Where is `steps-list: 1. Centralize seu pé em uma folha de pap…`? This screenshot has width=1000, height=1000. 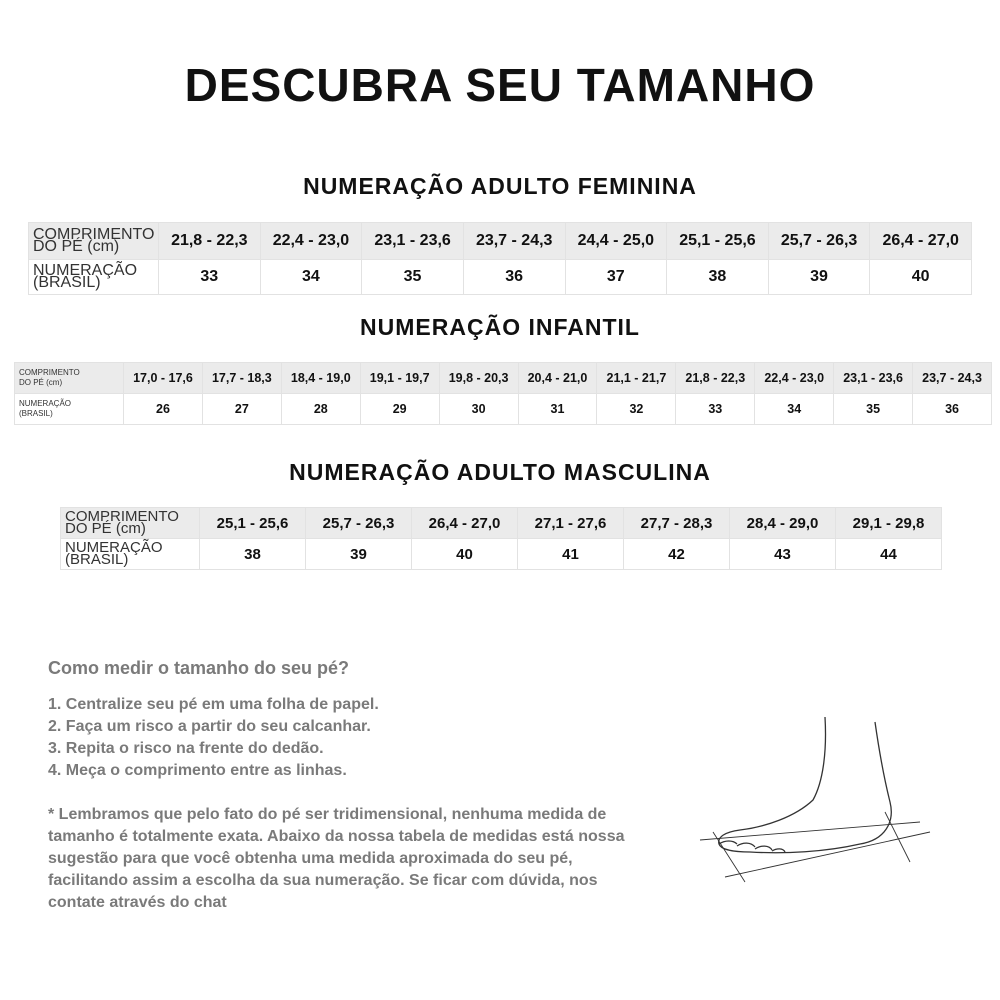 steps-list: 1. Centralize seu pé em uma folha de pap… is located at coordinates (213, 738).